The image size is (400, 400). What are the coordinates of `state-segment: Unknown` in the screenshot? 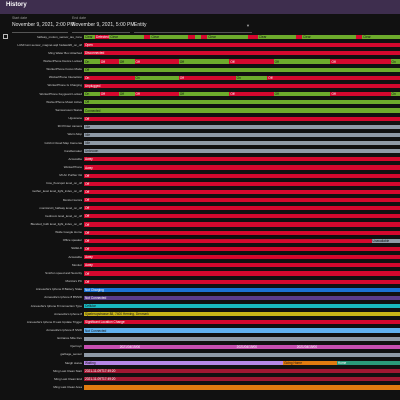 It's located at (242, 151).